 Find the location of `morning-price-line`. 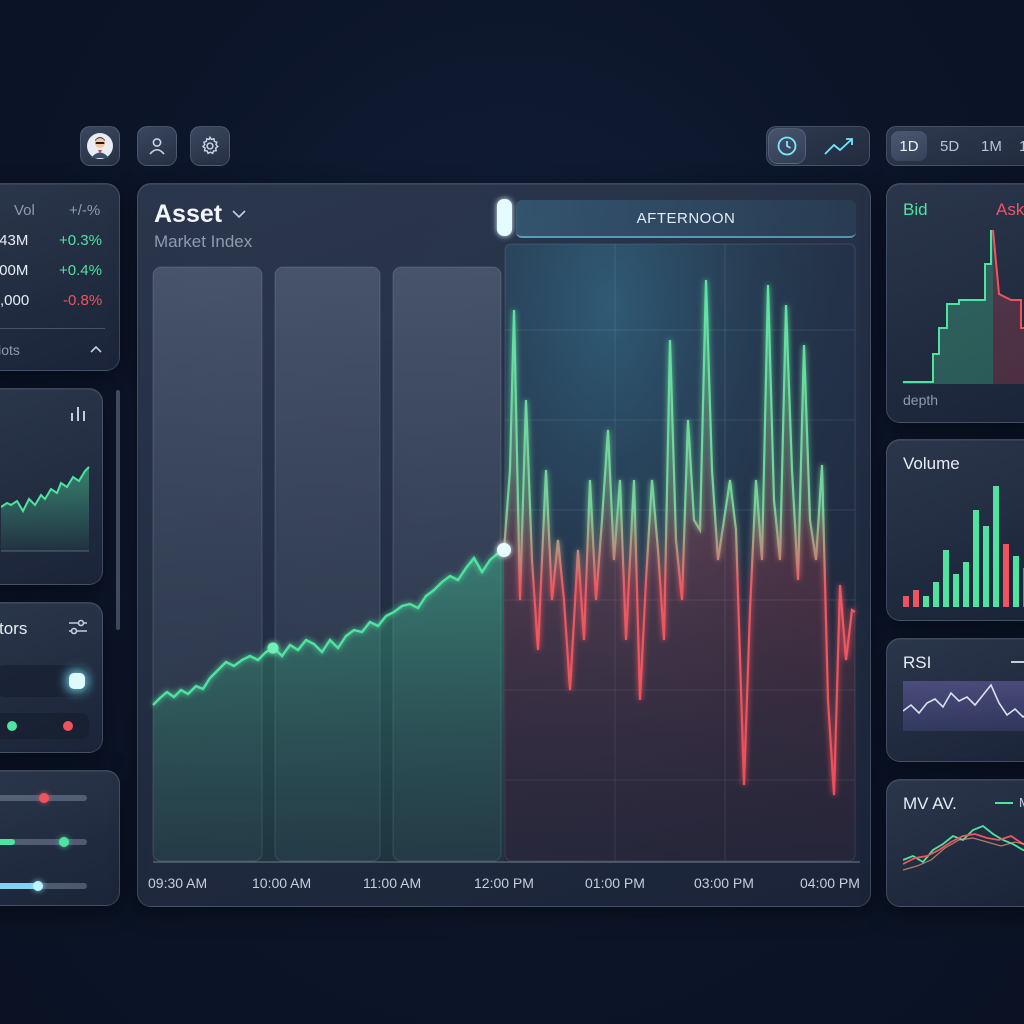

morning-price-line is located at coordinates (328, 627).